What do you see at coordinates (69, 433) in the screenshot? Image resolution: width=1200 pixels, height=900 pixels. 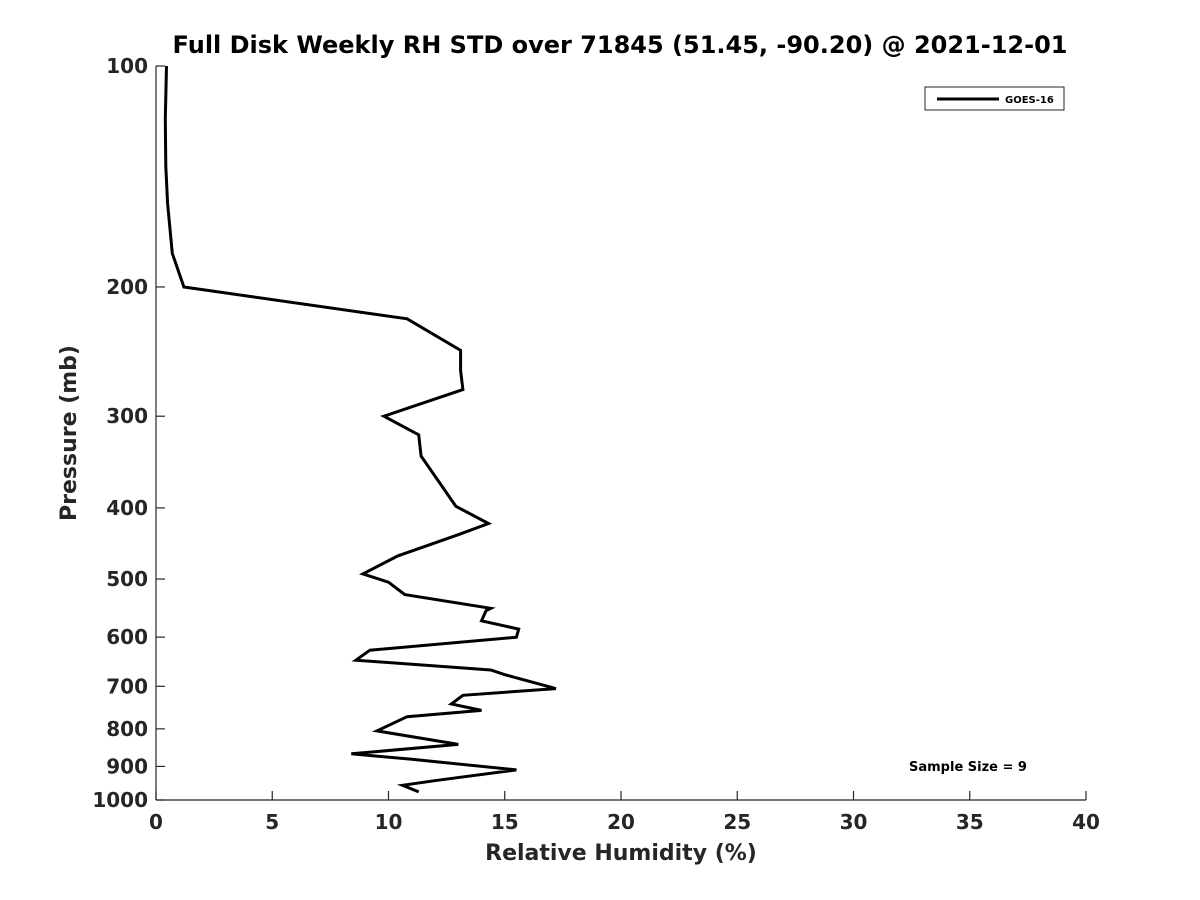 I see `y-axis-label: Pressure (mb)` at bounding box center [69, 433].